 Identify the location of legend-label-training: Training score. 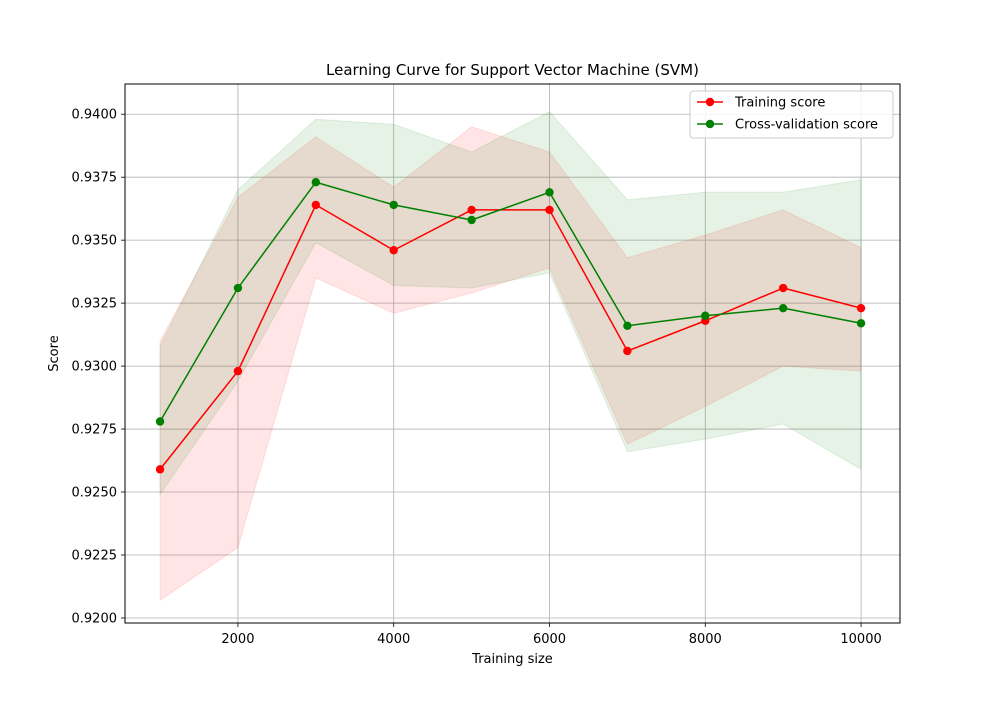
(779, 103).